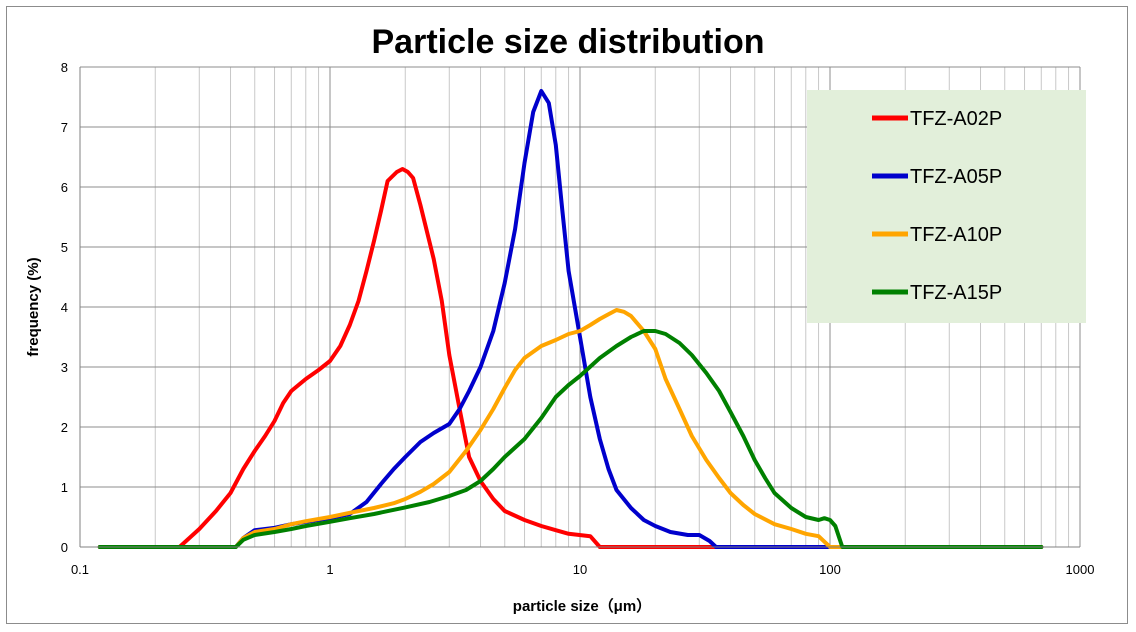 The width and height of the screenshot is (1136, 632). I want to click on y-tick-label: 7, so click(64, 127).